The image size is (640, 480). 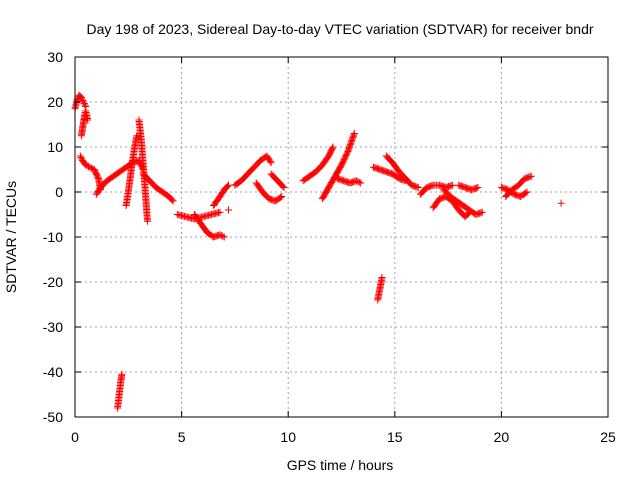 What do you see at coordinates (131, 170) in the screenshot?
I see `series-arc-f` at bounding box center [131, 170].